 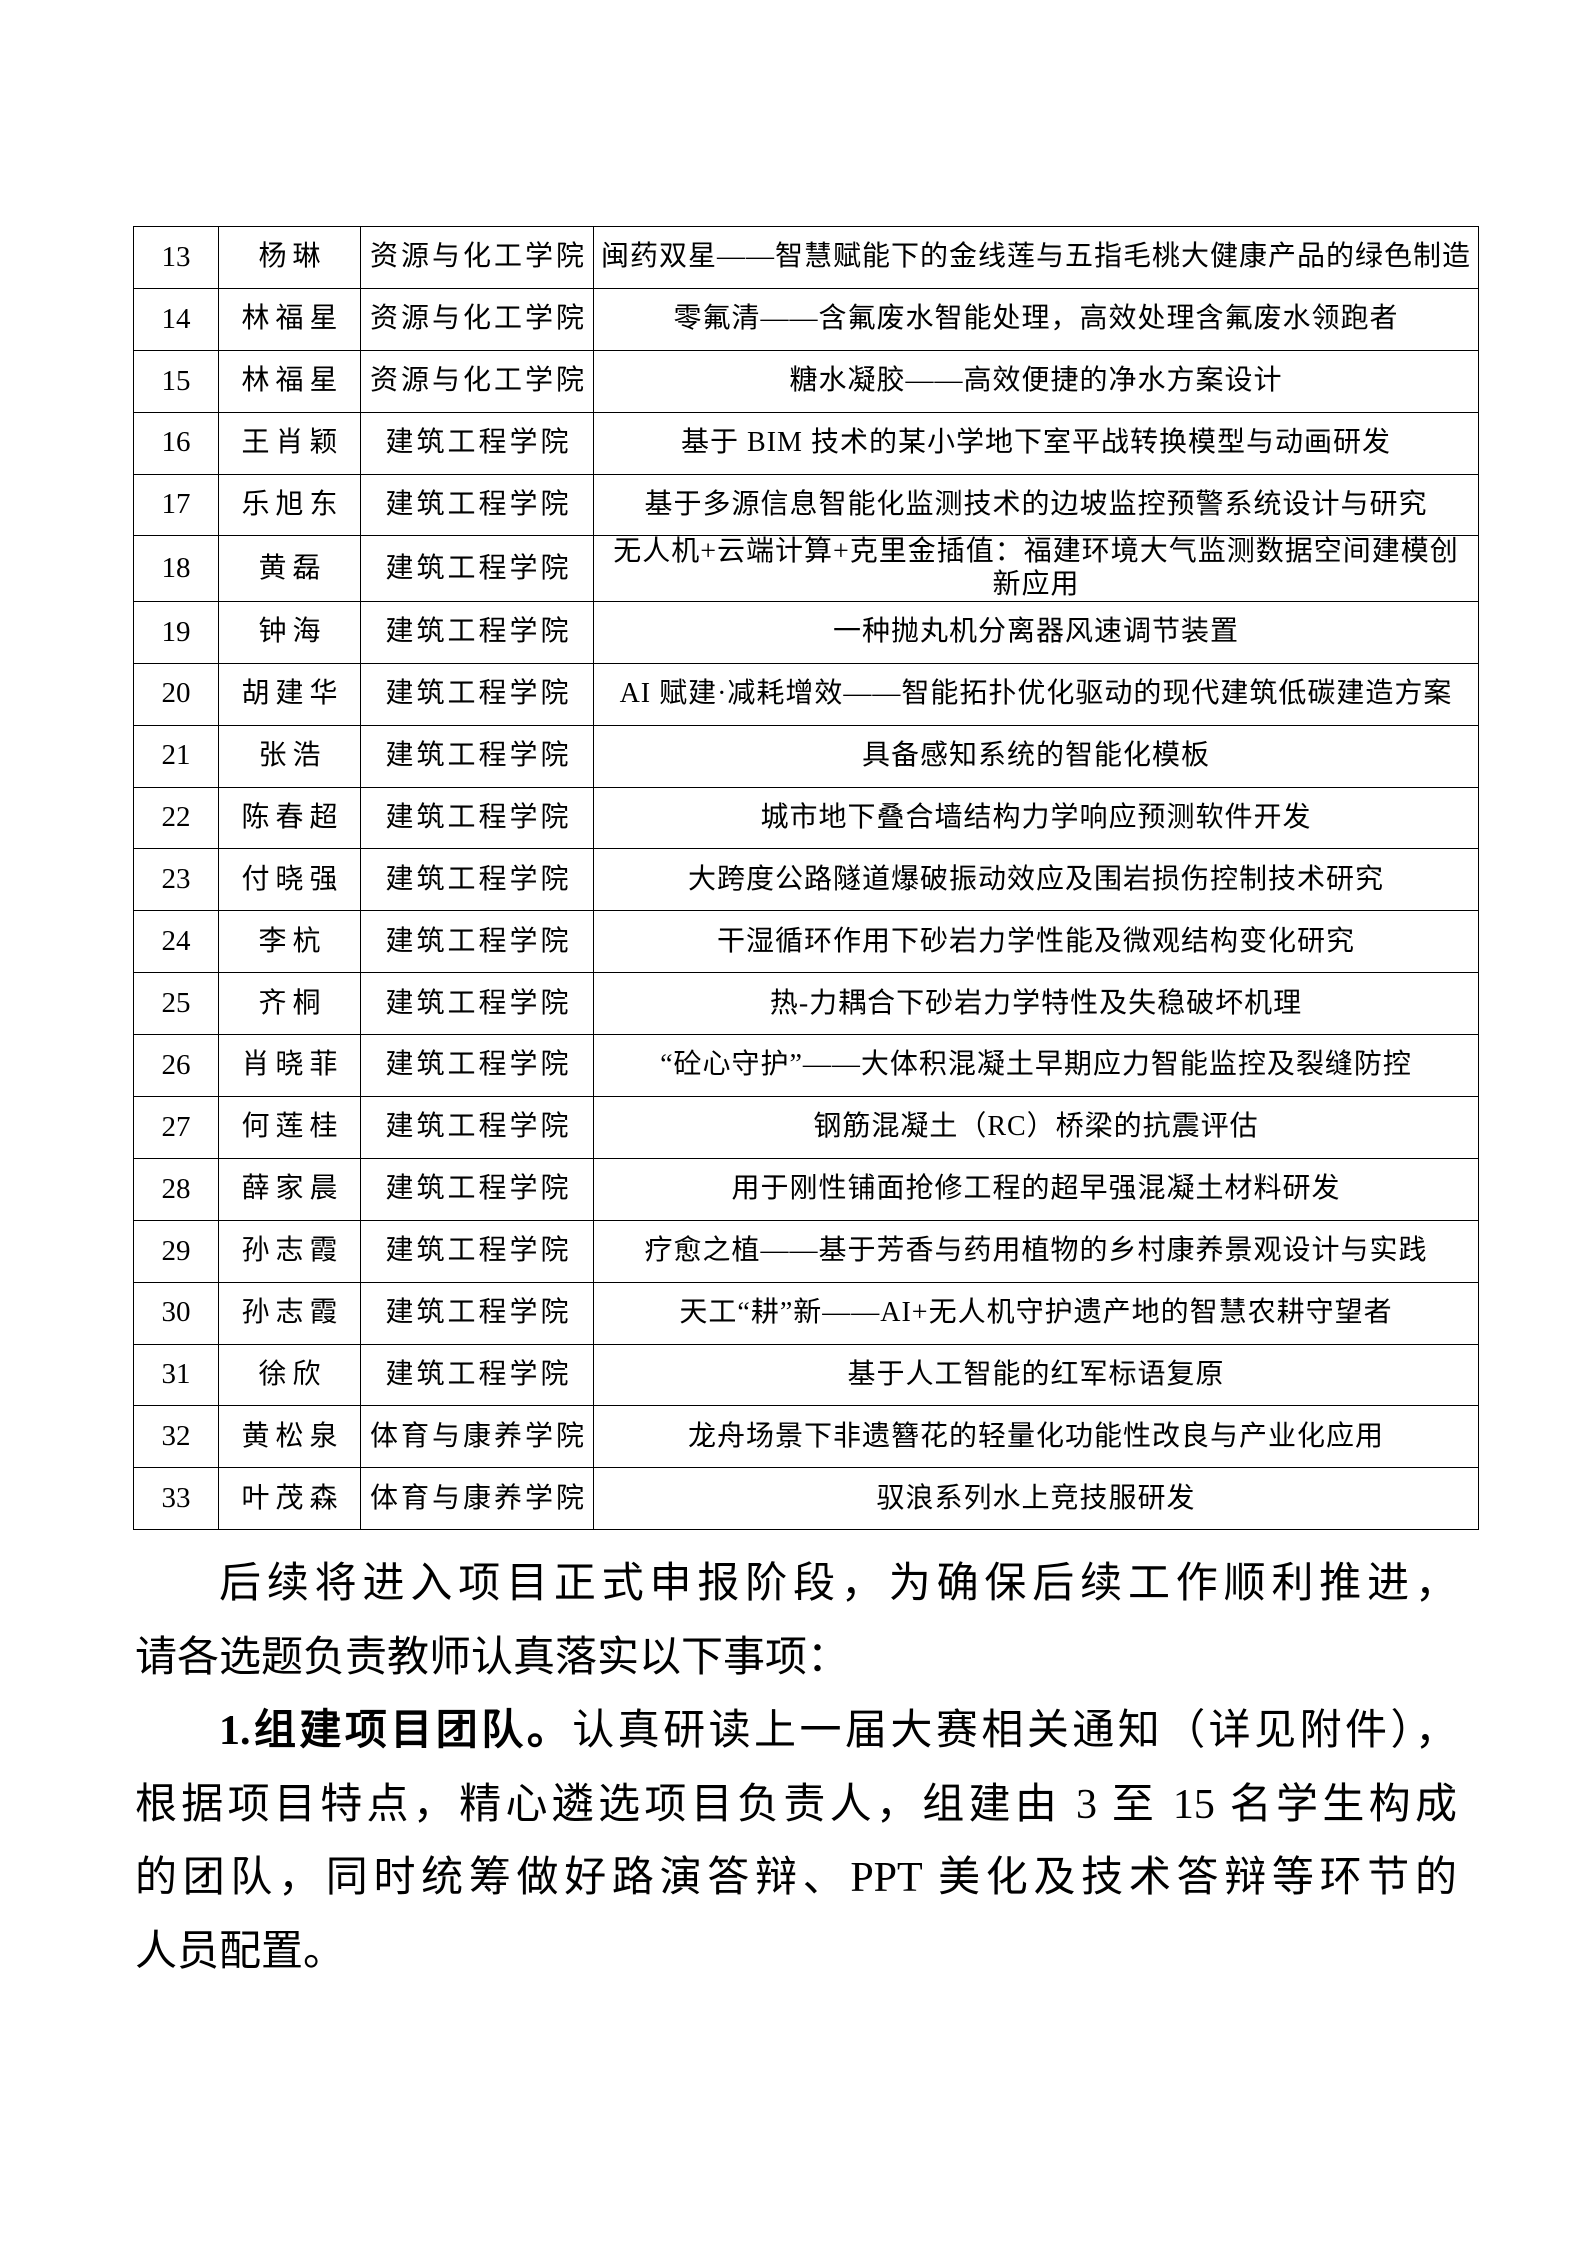 What do you see at coordinates (176, 1375) in the screenshot?
I see `row-number: 31` at bounding box center [176, 1375].